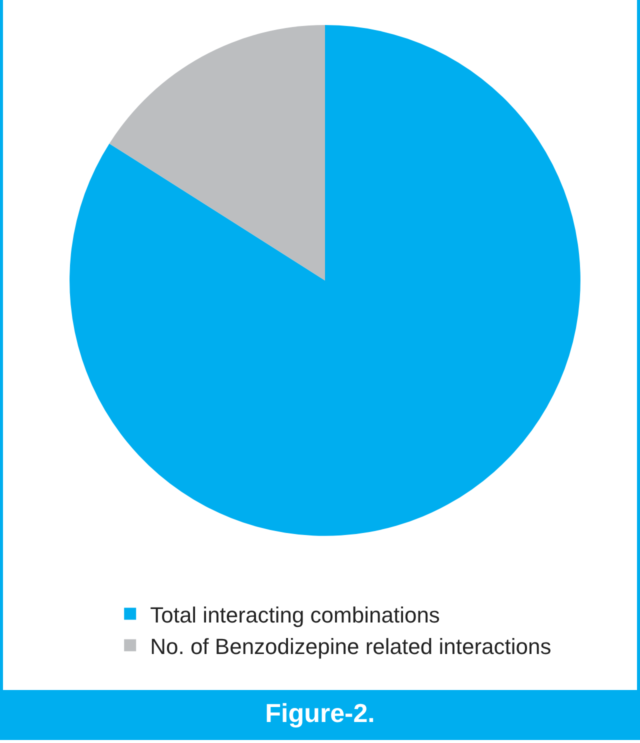 The height and width of the screenshot is (743, 640). Describe the element at coordinates (351, 646) in the screenshot. I see `legend-label: No. of Benzodizepine related interactions` at that location.